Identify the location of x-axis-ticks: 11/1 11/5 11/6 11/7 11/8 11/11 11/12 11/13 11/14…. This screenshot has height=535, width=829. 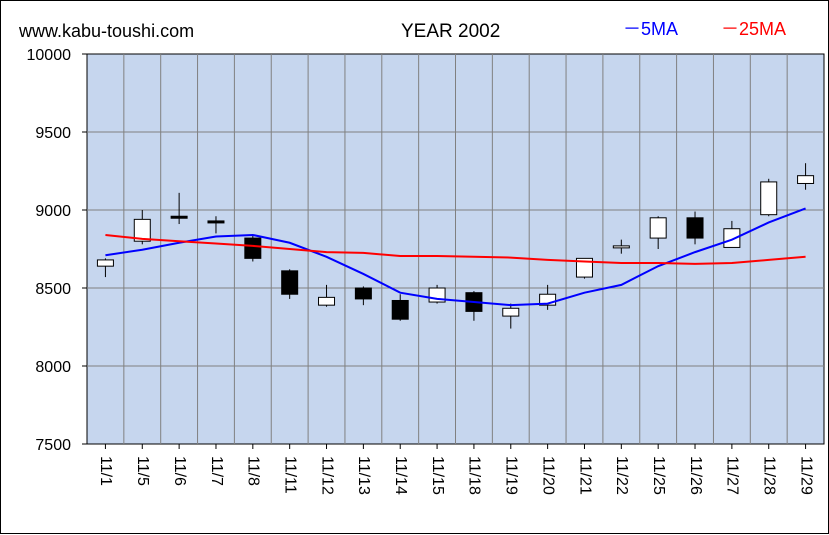
(455, 469).